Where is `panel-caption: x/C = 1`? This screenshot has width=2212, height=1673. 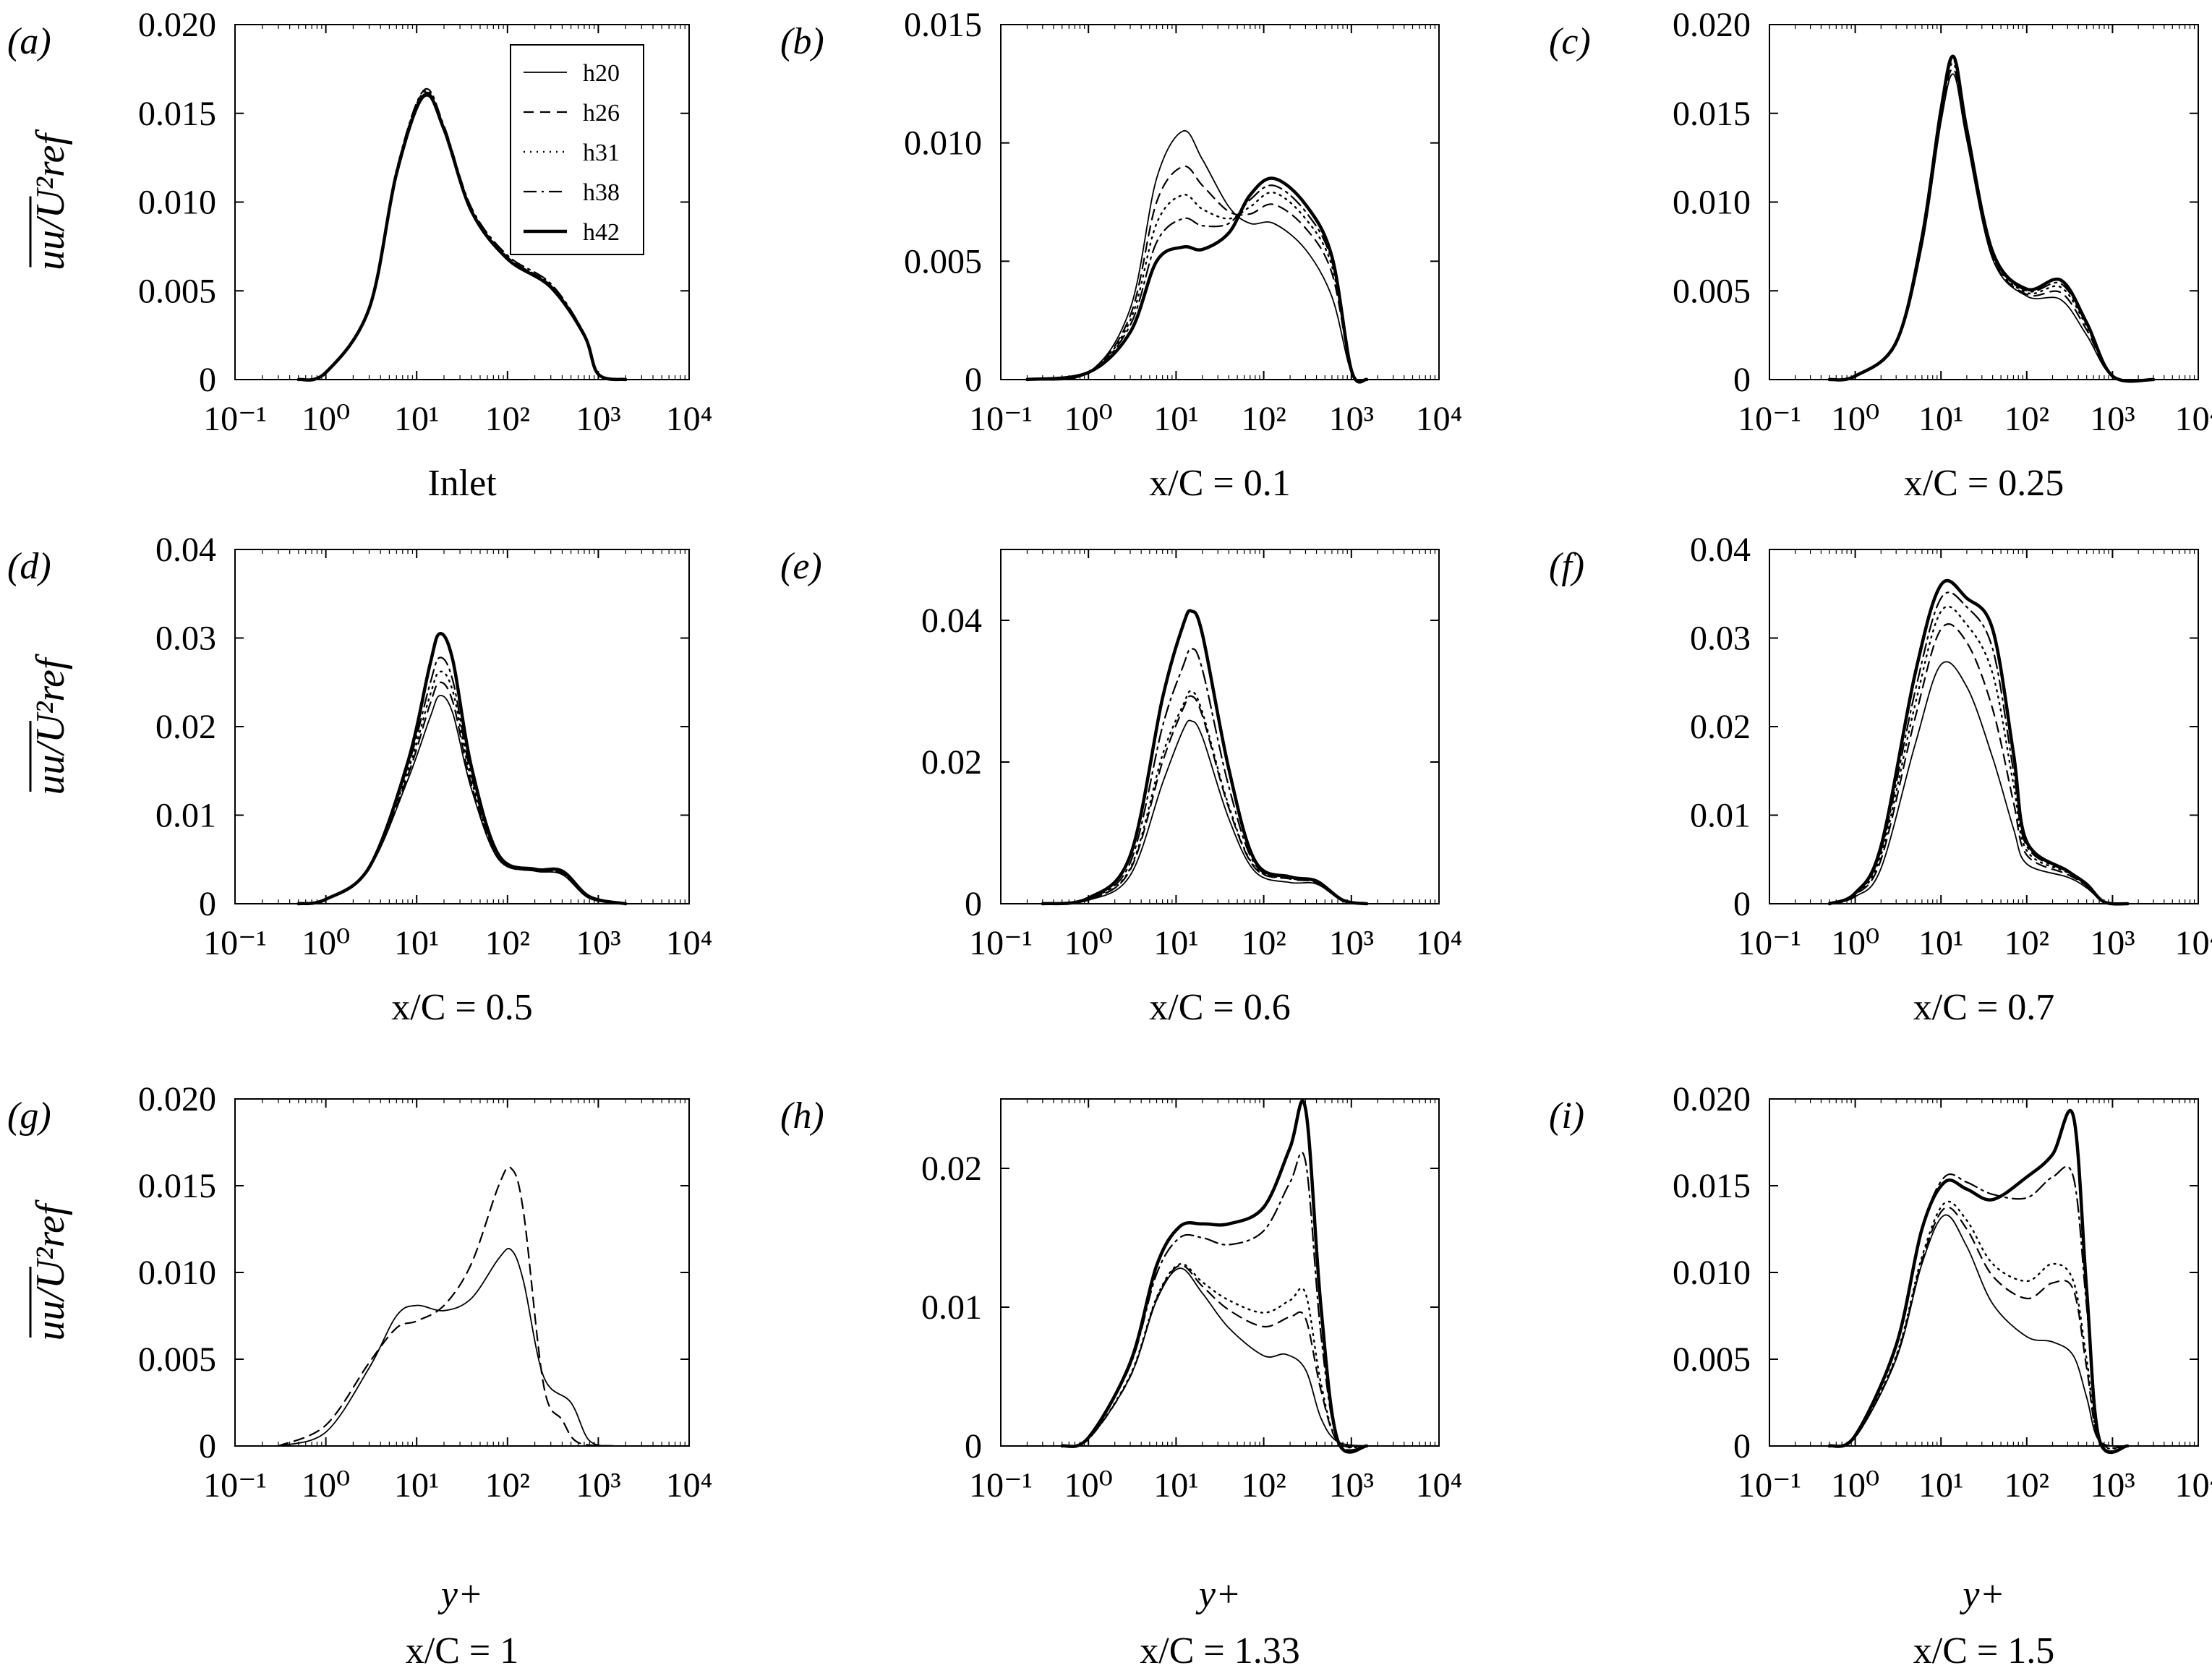 panel-caption: x/C = 1 is located at coordinates (462, 1651).